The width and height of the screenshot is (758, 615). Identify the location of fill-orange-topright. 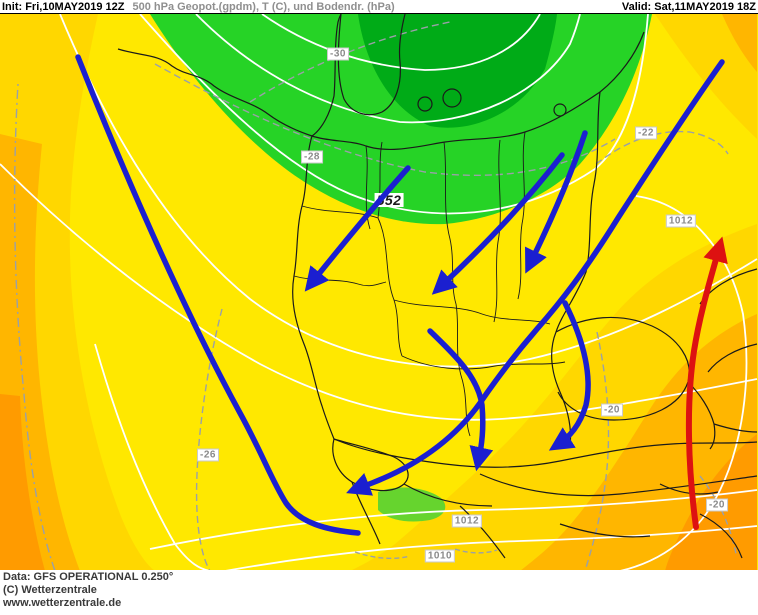
(739, 43).